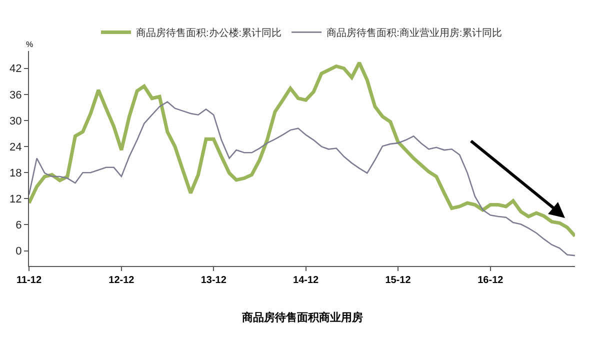 The width and height of the screenshot is (612, 349). Describe the element at coordinates (29, 280) in the screenshot. I see `x-tick-label: 11-12` at that location.